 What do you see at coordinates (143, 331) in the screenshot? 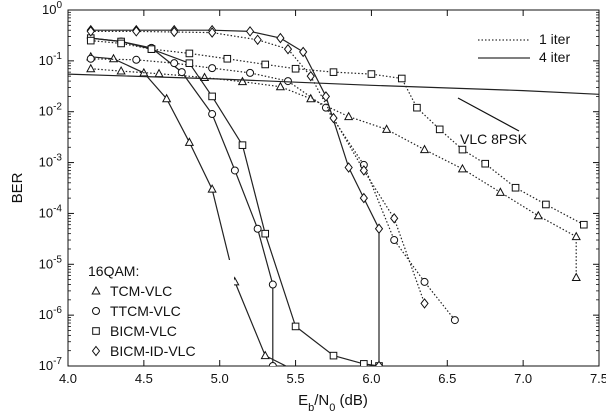
I see `legend-bicm-vlc: BICM-VLC` at bounding box center [143, 331].